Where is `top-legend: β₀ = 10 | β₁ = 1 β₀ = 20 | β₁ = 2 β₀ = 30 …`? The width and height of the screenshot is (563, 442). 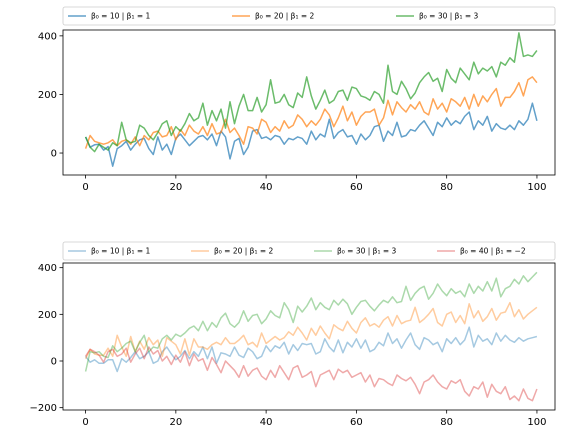
top-legend: β₀ = 10 | β₁ = 1 β₀ = 20 | β₁ = 2 β₀ = 30 … is located at coordinates (309, 16).